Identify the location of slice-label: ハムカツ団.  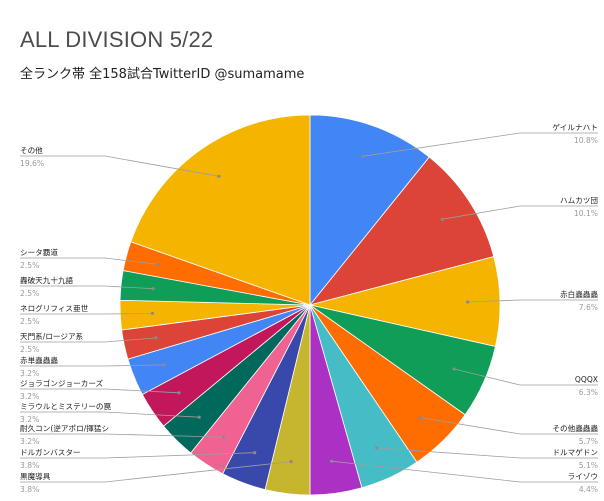
(579, 200).